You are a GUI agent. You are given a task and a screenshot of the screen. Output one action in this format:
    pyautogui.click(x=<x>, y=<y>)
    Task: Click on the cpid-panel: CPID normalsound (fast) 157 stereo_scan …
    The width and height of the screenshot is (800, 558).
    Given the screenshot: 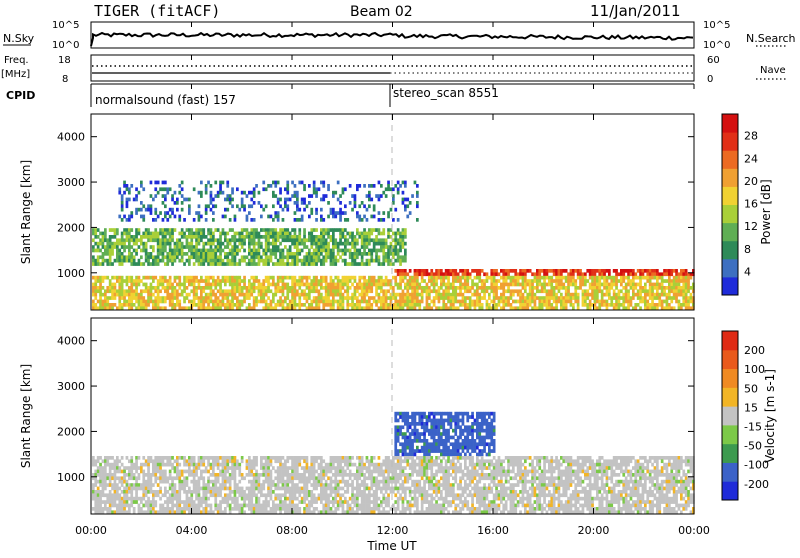 What is the action you would take?
    pyautogui.click(x=350, y=95)
    